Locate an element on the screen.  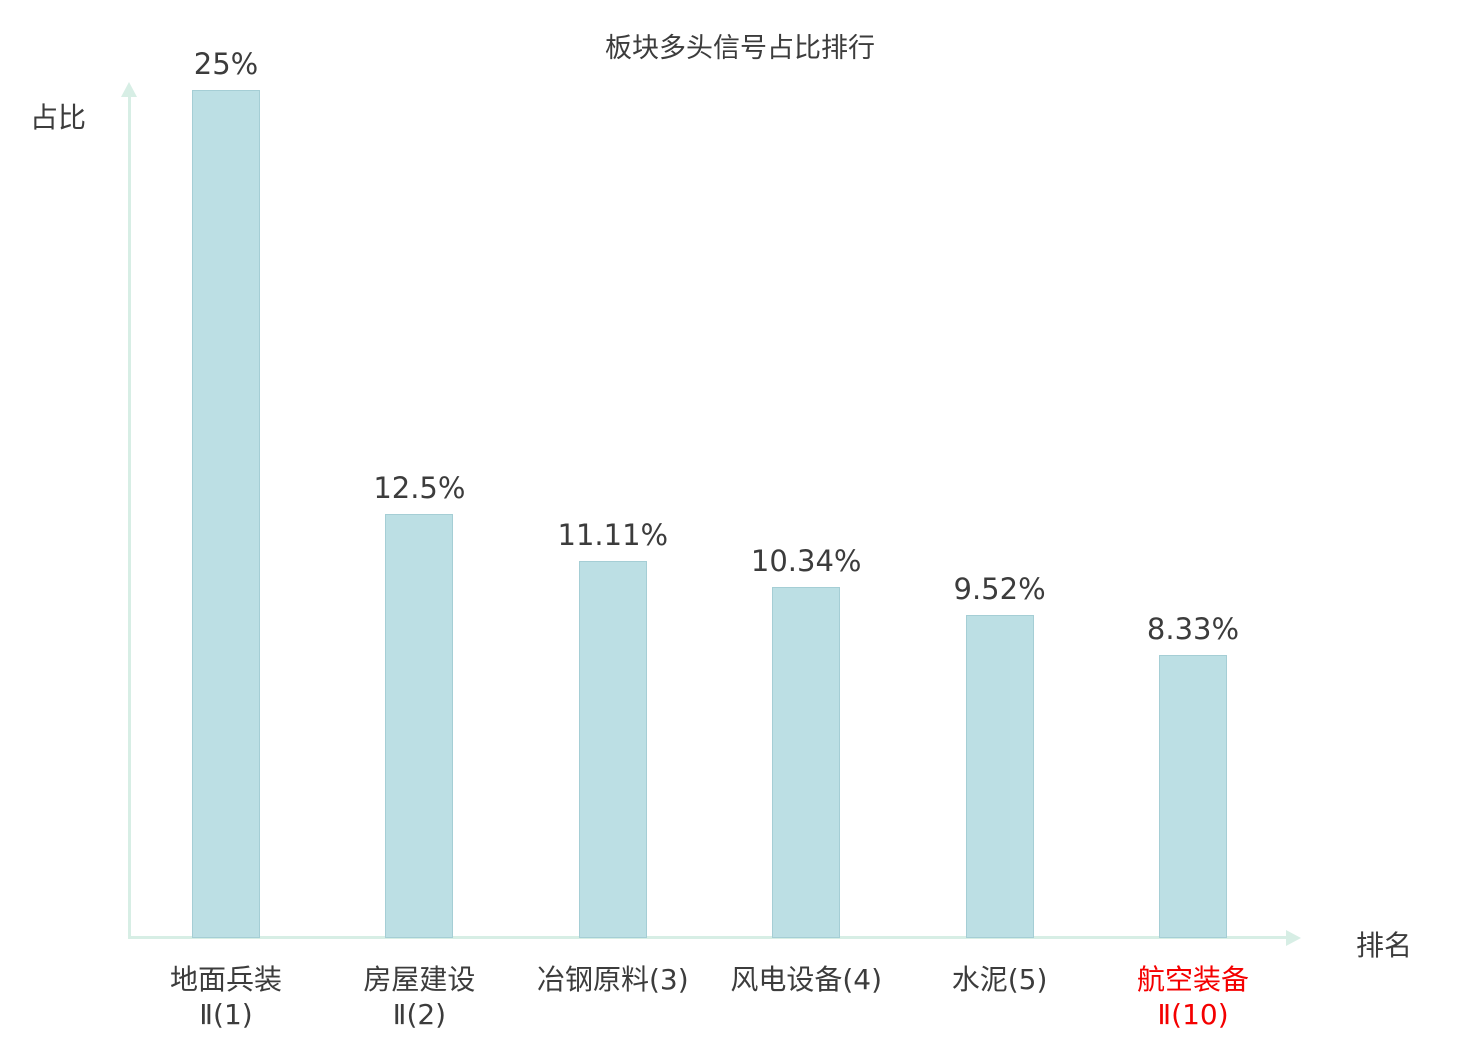
bar-value-label: 11.11% is located at coordinates (613, 535).